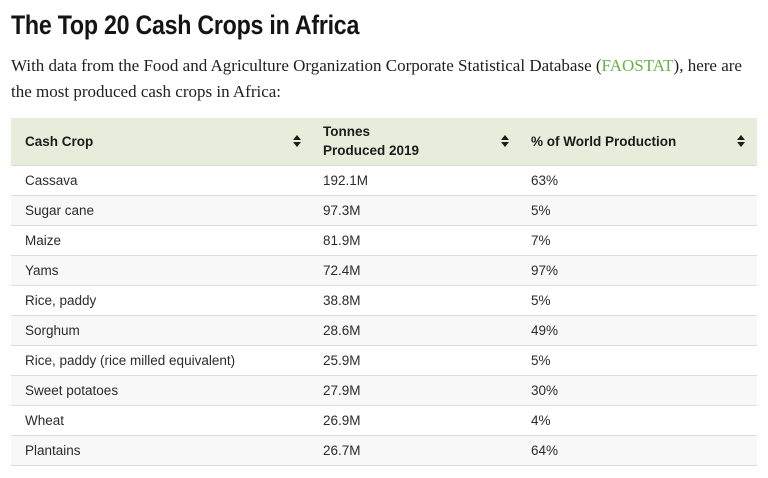  I want to click on header-label-tonnes: Tonnes Produced 2019, so click(371, 141).